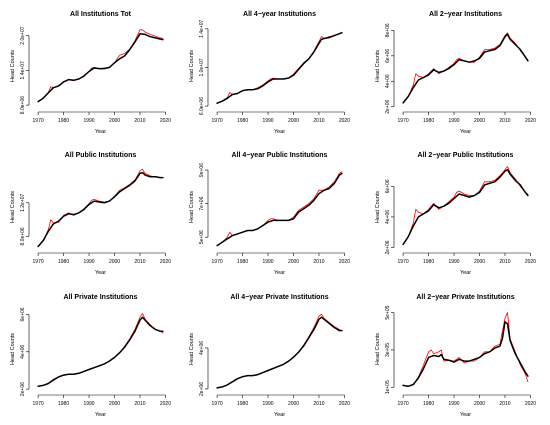 The image size is (550, 425). Describe the element at coordinates (279, 14) in the screenshot. I see `panel-title: All 4−year Institutions` at that location.